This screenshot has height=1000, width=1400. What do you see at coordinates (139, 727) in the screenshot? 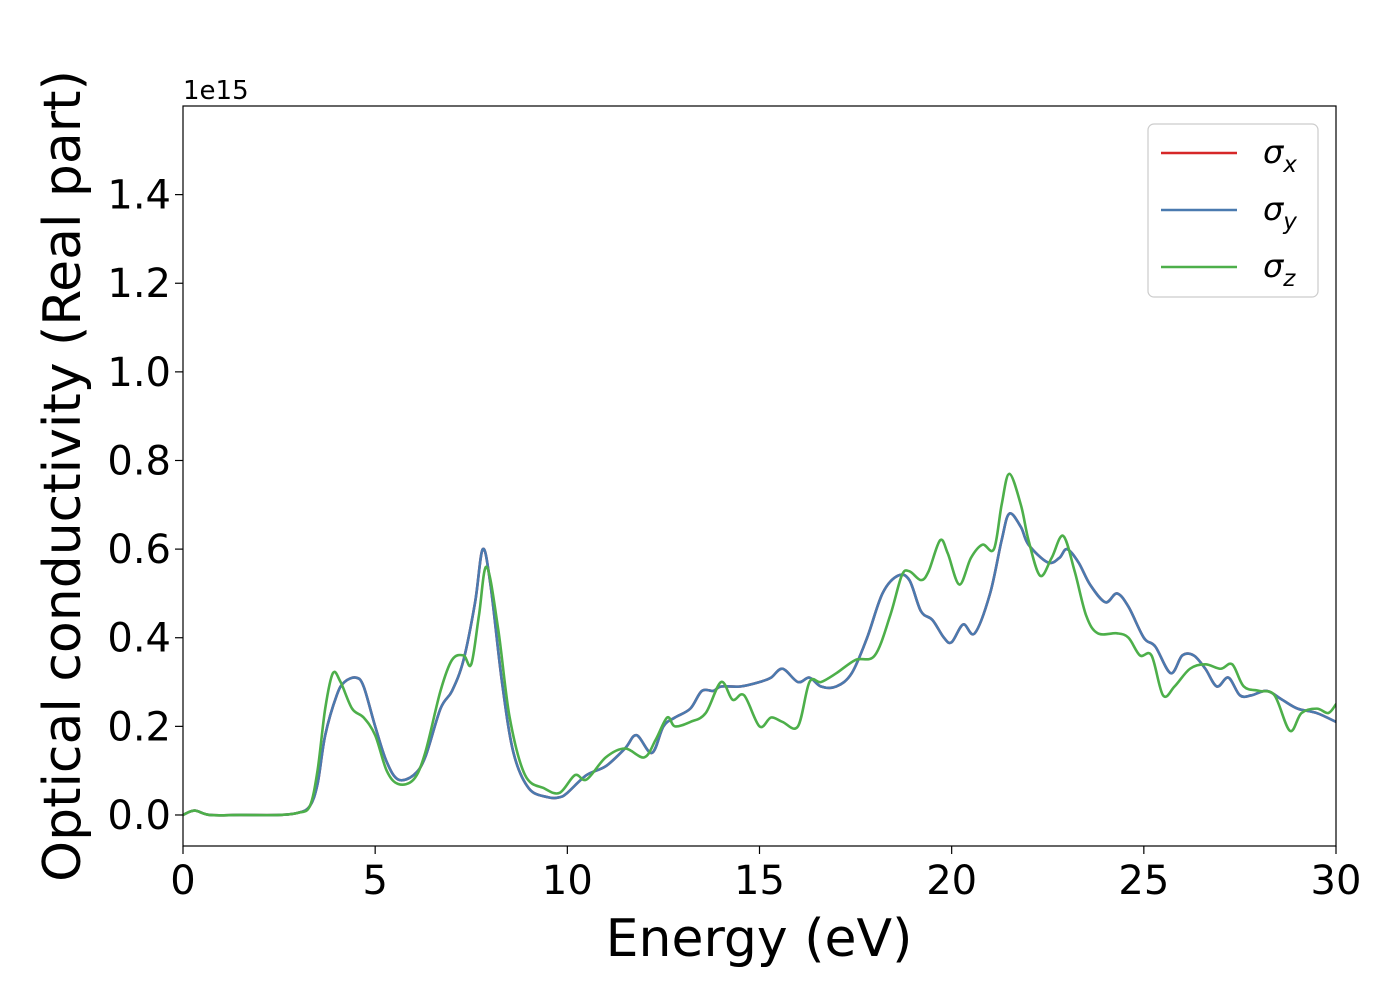
I see `y-tick-label: 0.2` at bounding box center [139, 727].